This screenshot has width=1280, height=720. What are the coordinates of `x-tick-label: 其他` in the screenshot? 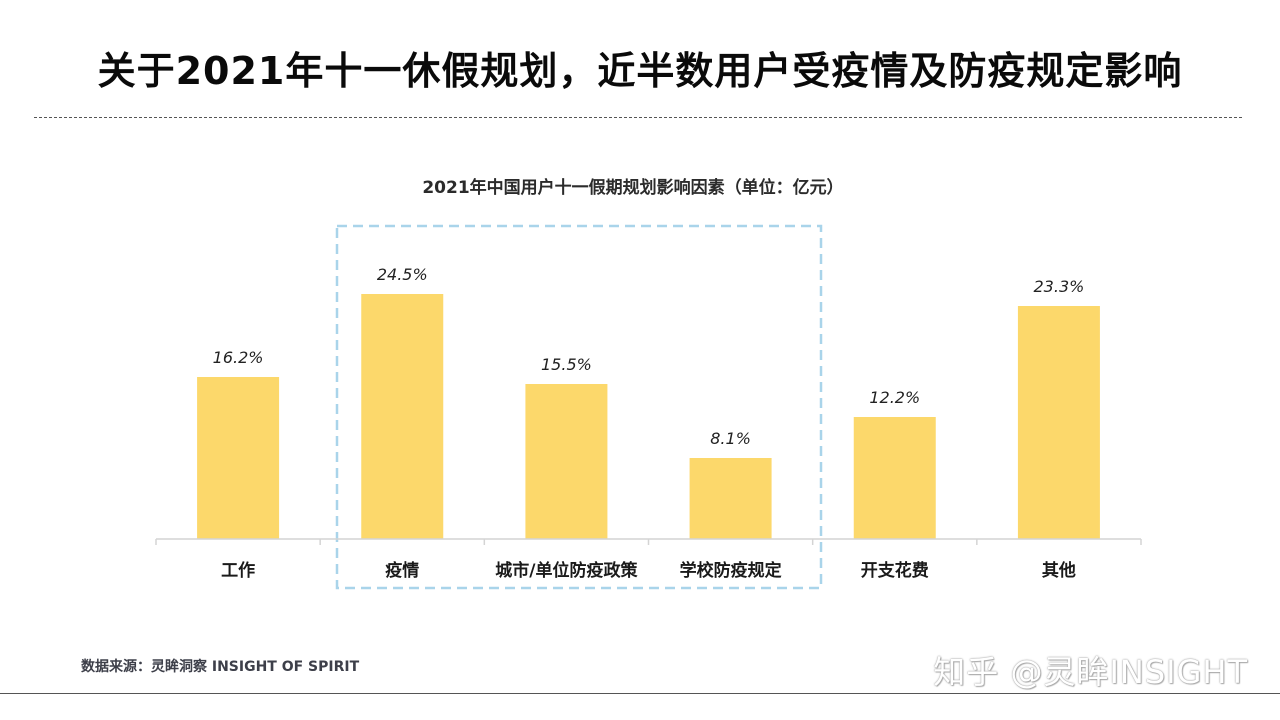 It's located at (1059, 570).